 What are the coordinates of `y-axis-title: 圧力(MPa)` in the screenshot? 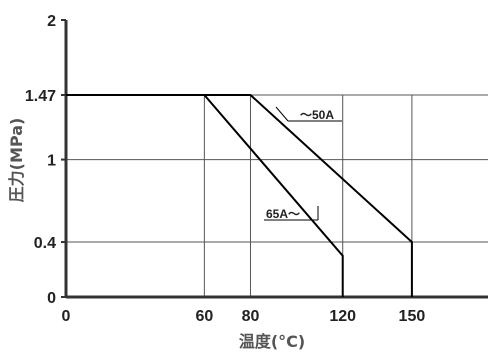 It's located at (16, 160).